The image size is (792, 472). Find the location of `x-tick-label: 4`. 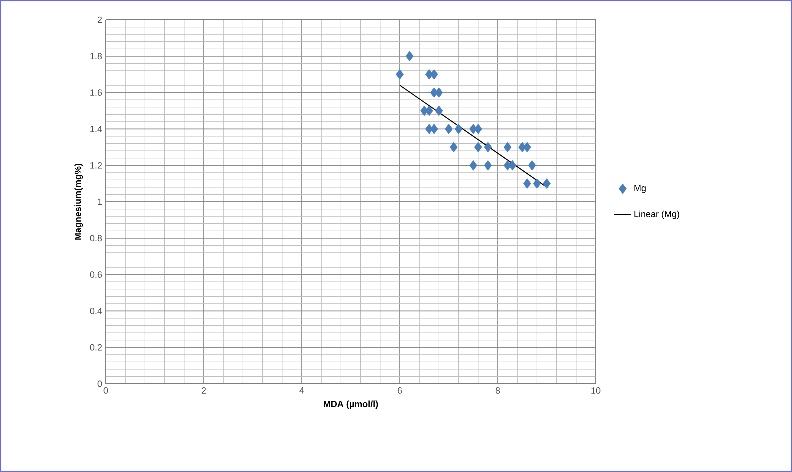

x-tick-label: 4 is located at coordinates (302, 391).